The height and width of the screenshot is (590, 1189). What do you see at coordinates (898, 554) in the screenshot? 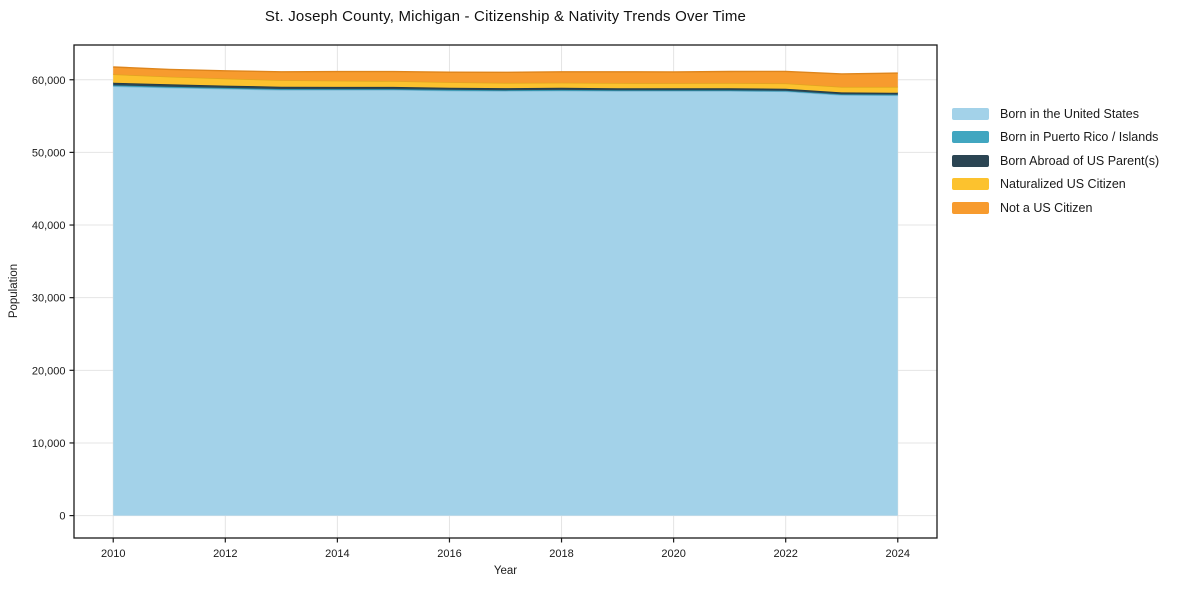
I see `x-tick-label: 2024` at bounding box center [898, 554].